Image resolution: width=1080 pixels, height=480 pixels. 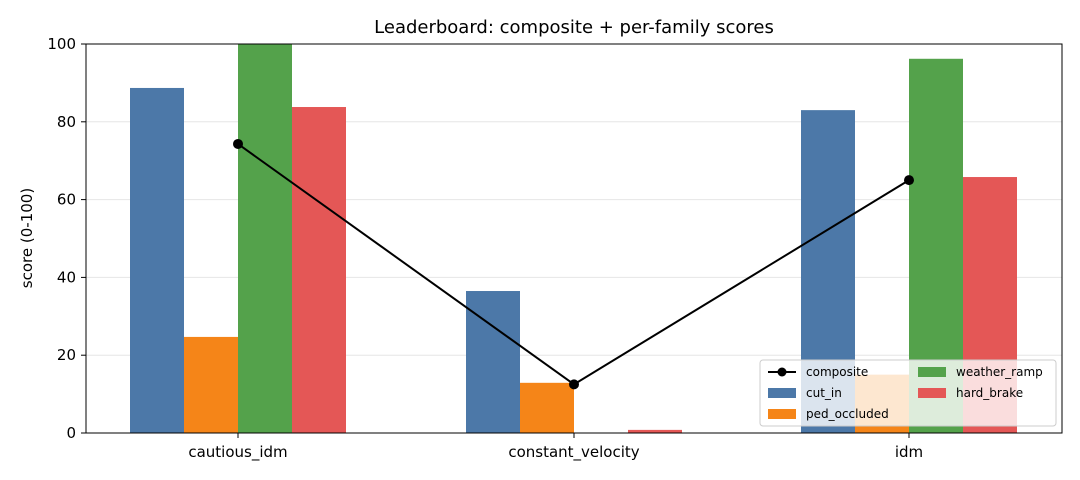 What do you see at coordinates (61, 44) in the screenshot?
I see `y-tick-label: 100` at bounding box center [61, 44].